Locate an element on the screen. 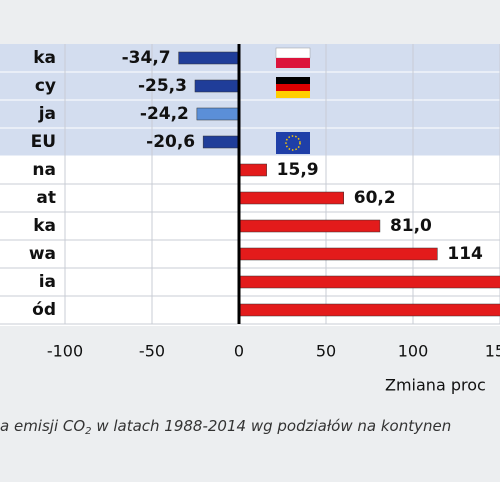 The height and width of the screenshot is (482, 500). x-tick-label: 150 is located at coordinates (492, 351).